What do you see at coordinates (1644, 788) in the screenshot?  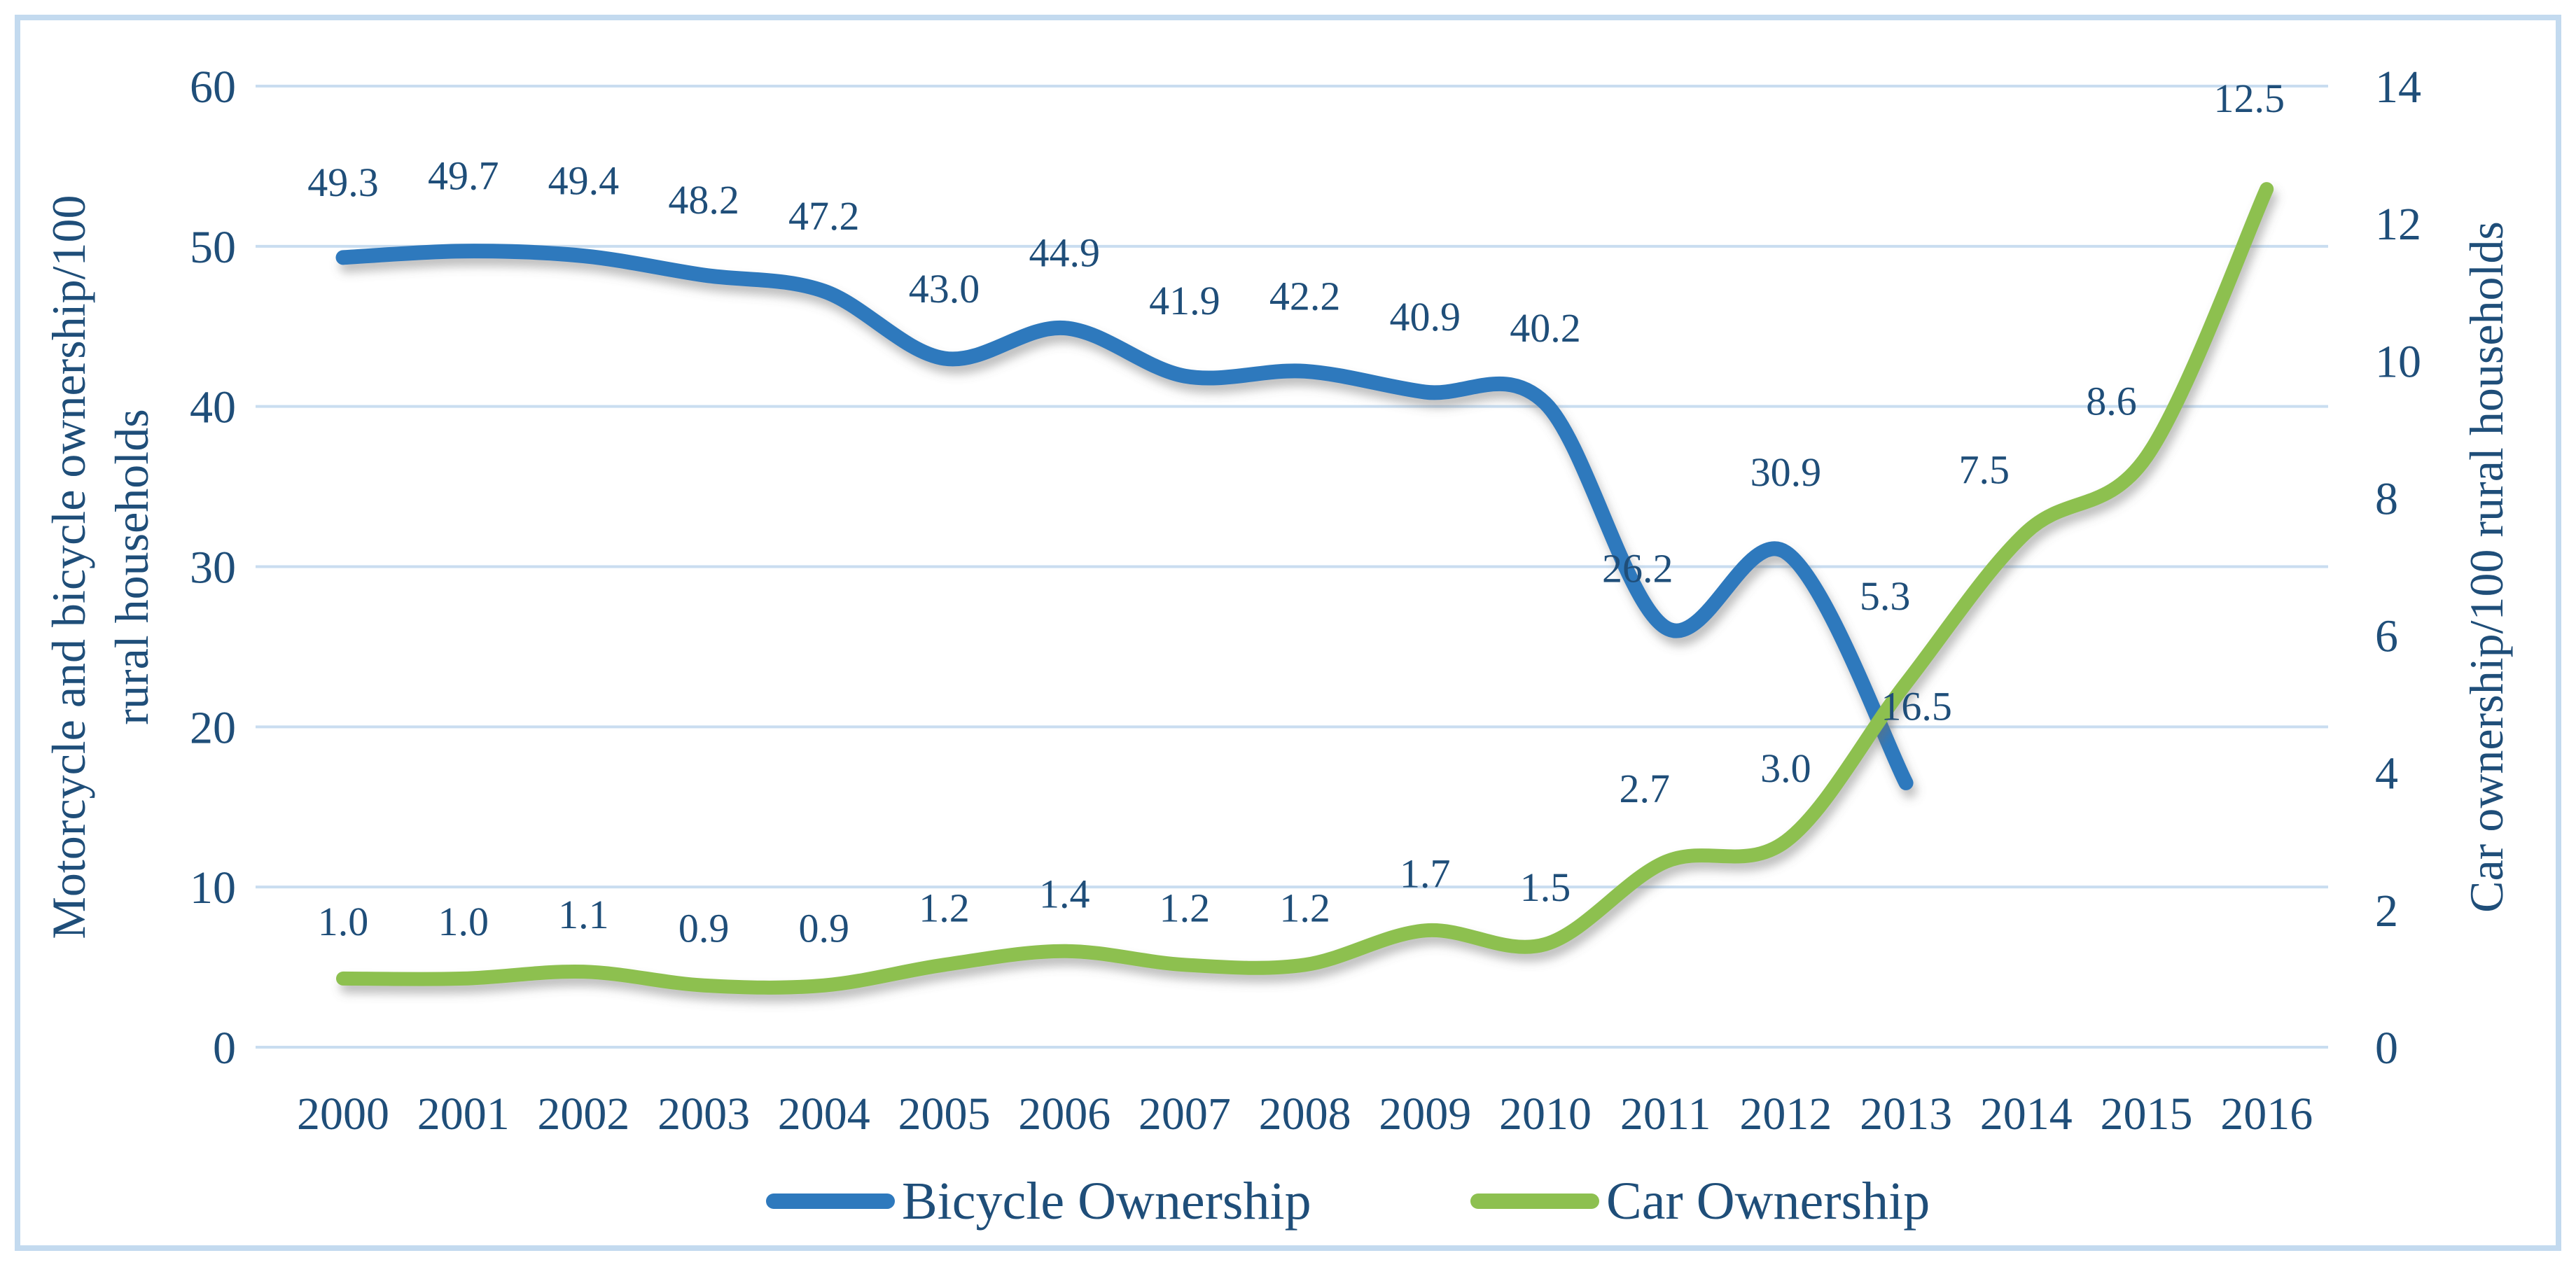 I see `data-label-car: 2.7` at bounding box center [1644, 788].